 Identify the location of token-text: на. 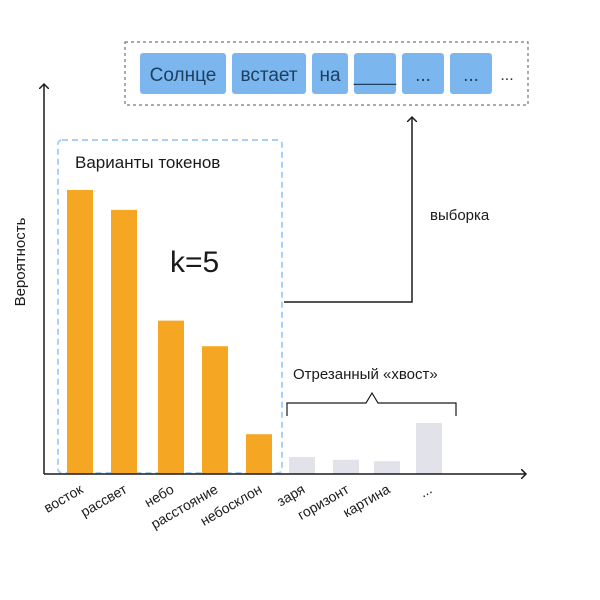
(329, 75).